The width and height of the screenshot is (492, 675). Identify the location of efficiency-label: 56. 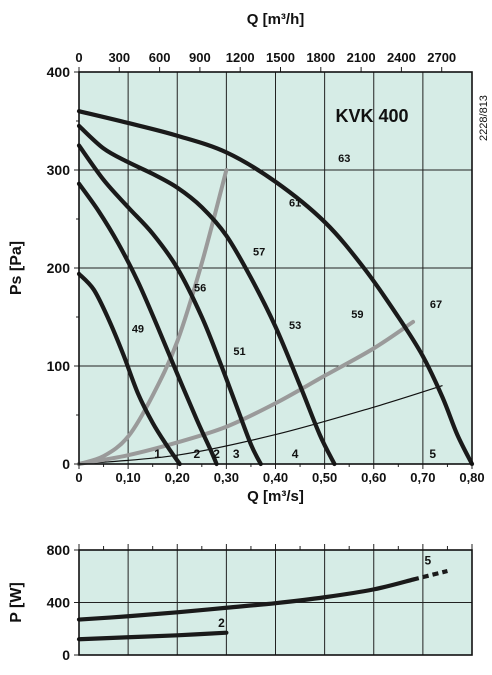
(200, 289).